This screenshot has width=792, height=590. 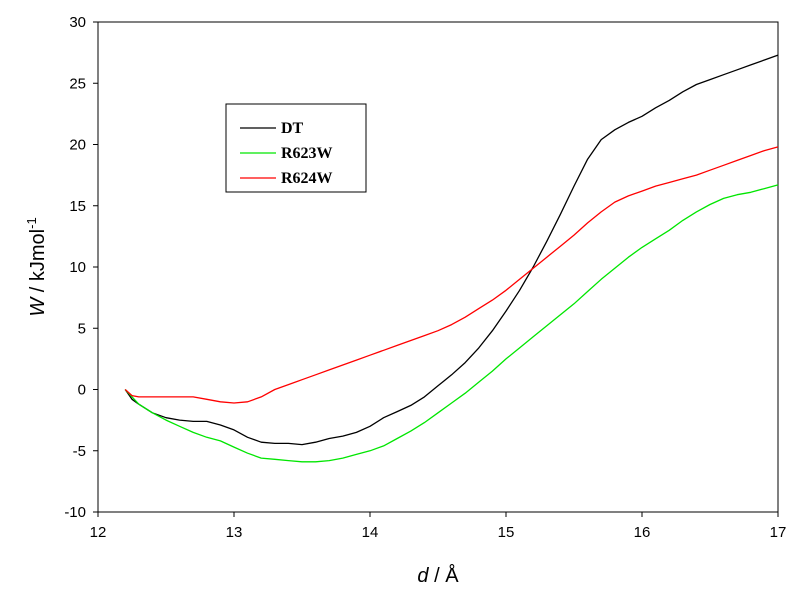 I want to click on x-tick-label: 13, so click(x=234, y=532).